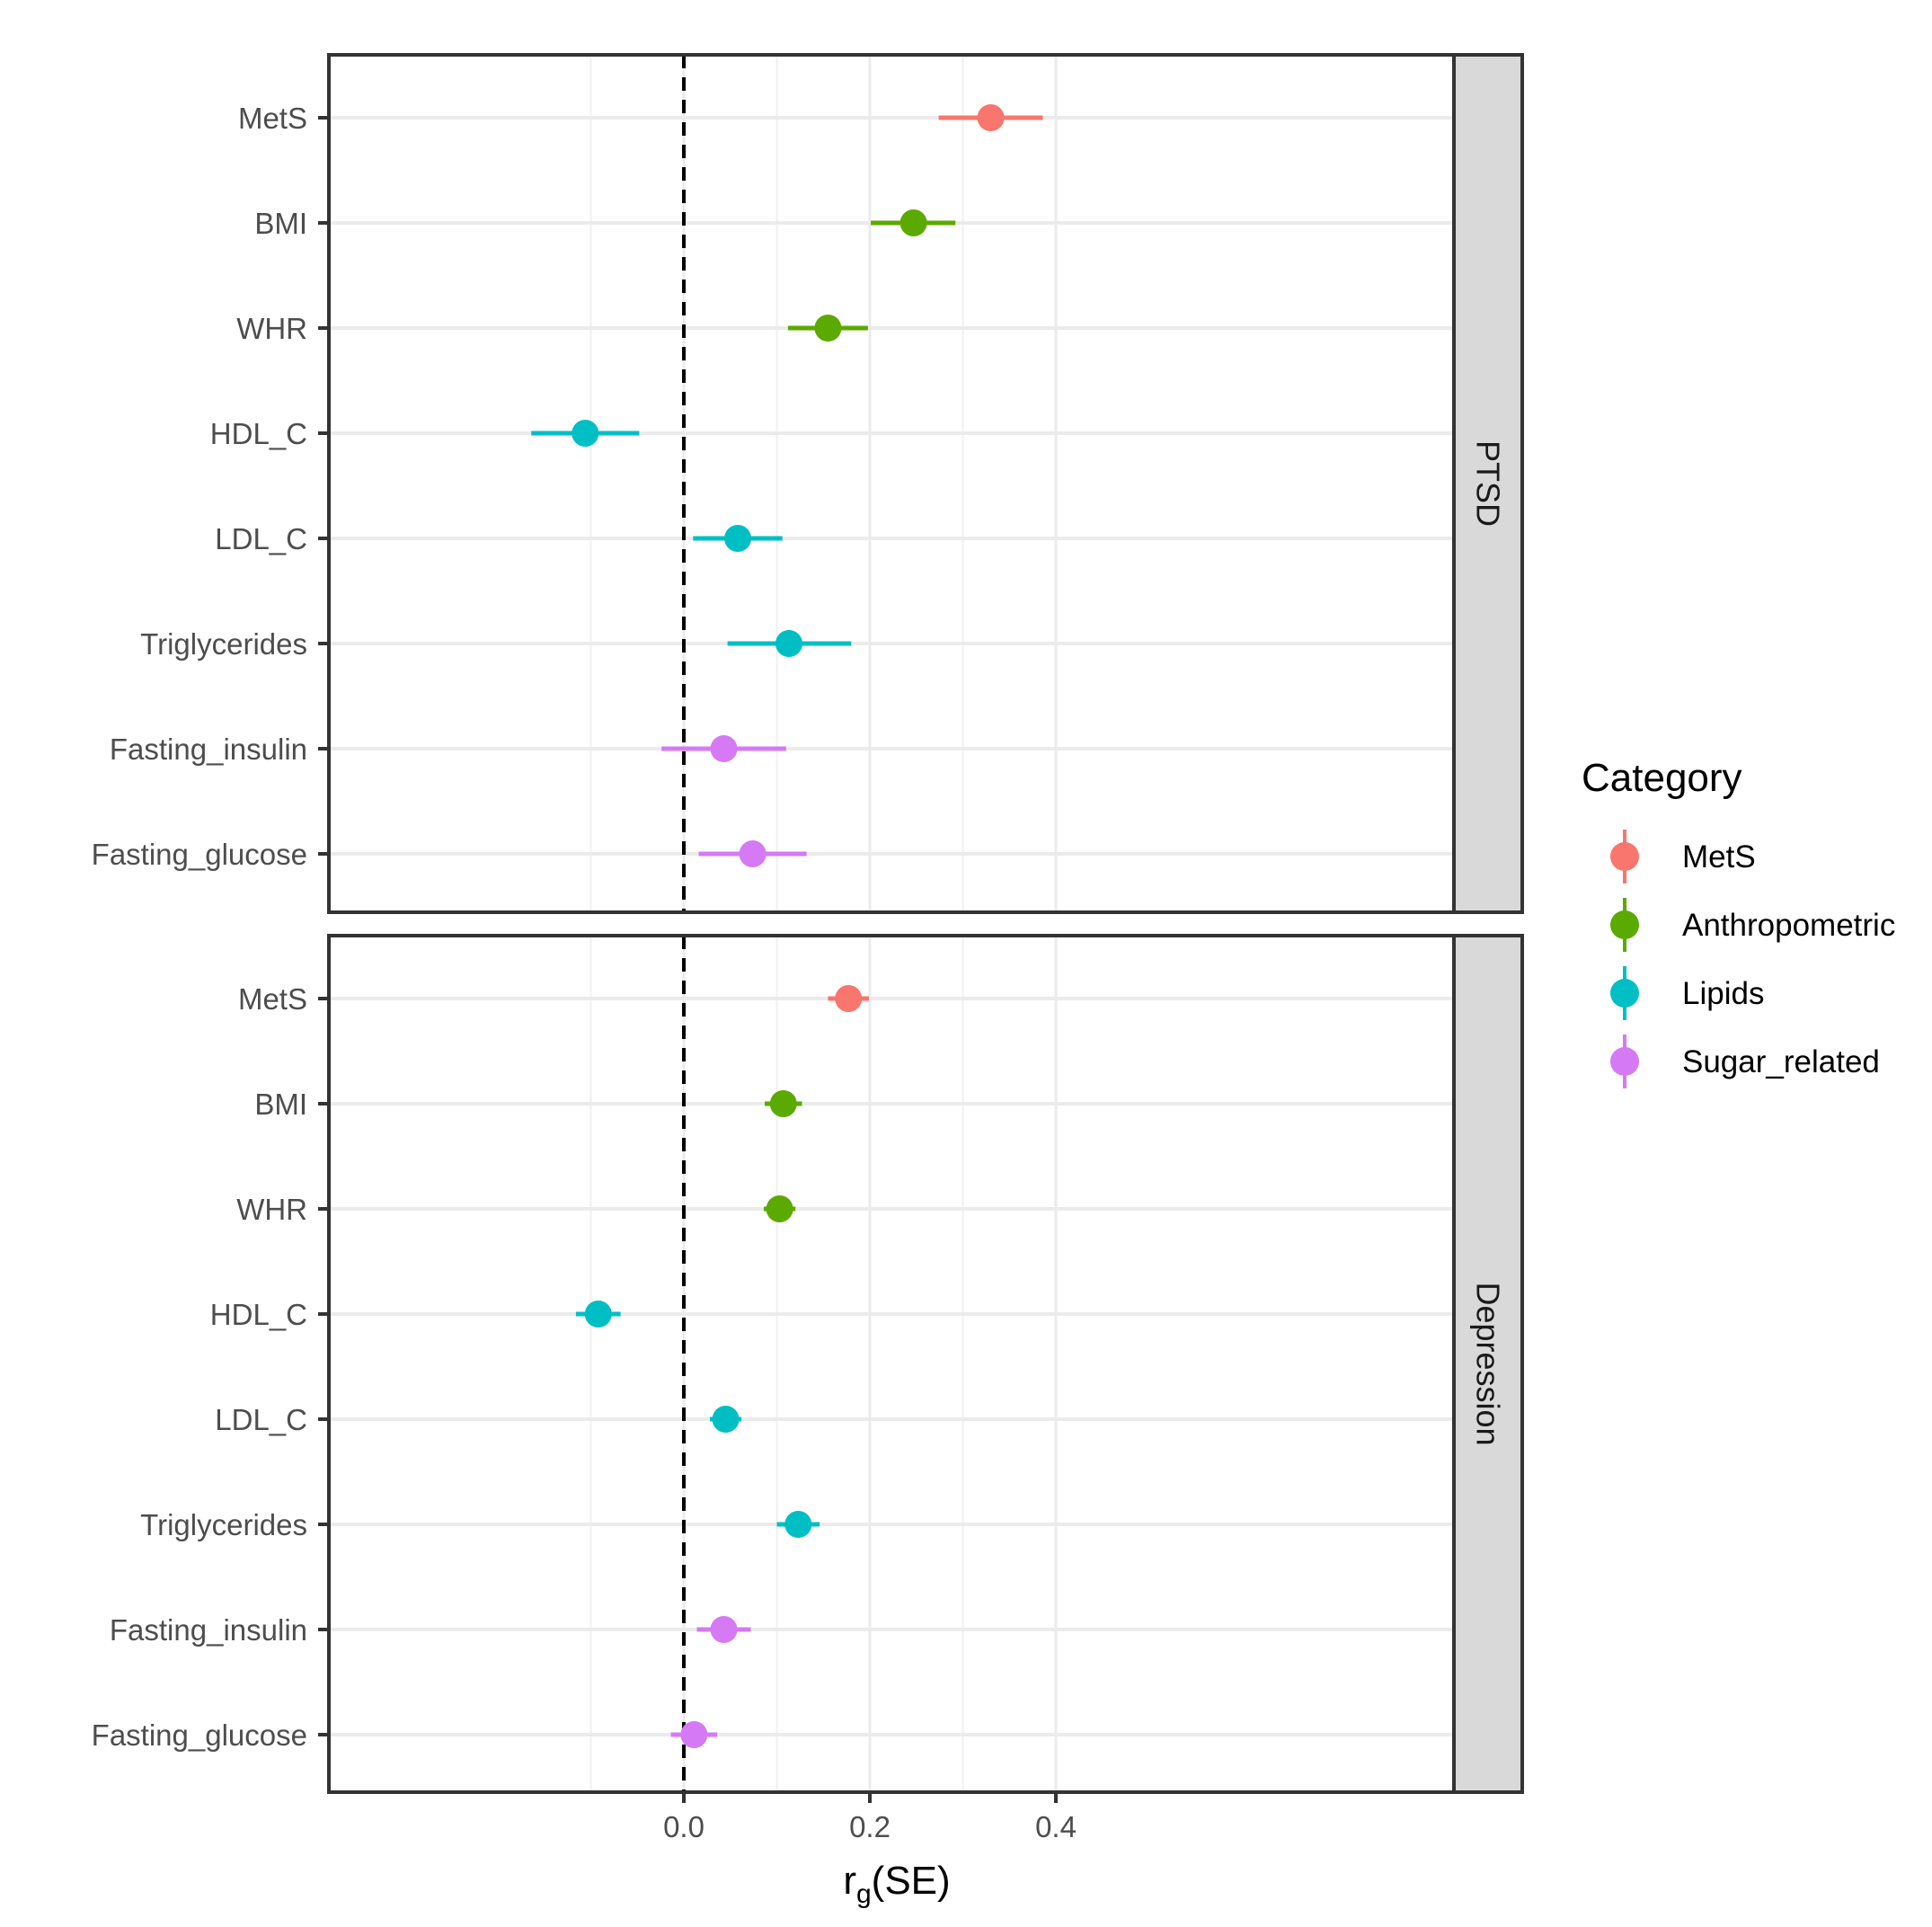 The height and width of the screenshot is (1927, 1932). I want to click on legend-label: Lipids, so click(1723, 994).